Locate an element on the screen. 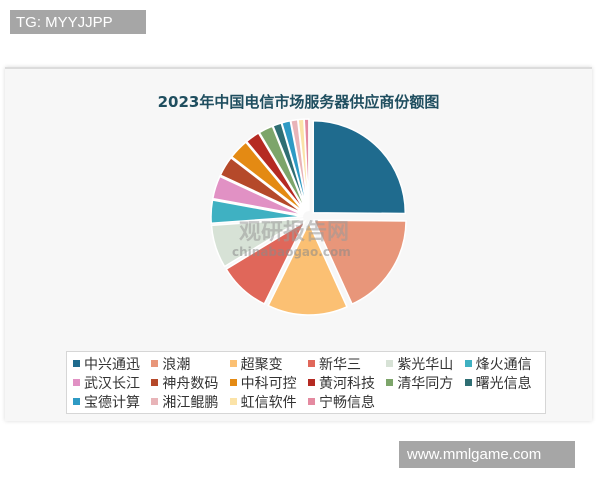  legend-item: 武汉长江 is located at coordinates (110, 382).